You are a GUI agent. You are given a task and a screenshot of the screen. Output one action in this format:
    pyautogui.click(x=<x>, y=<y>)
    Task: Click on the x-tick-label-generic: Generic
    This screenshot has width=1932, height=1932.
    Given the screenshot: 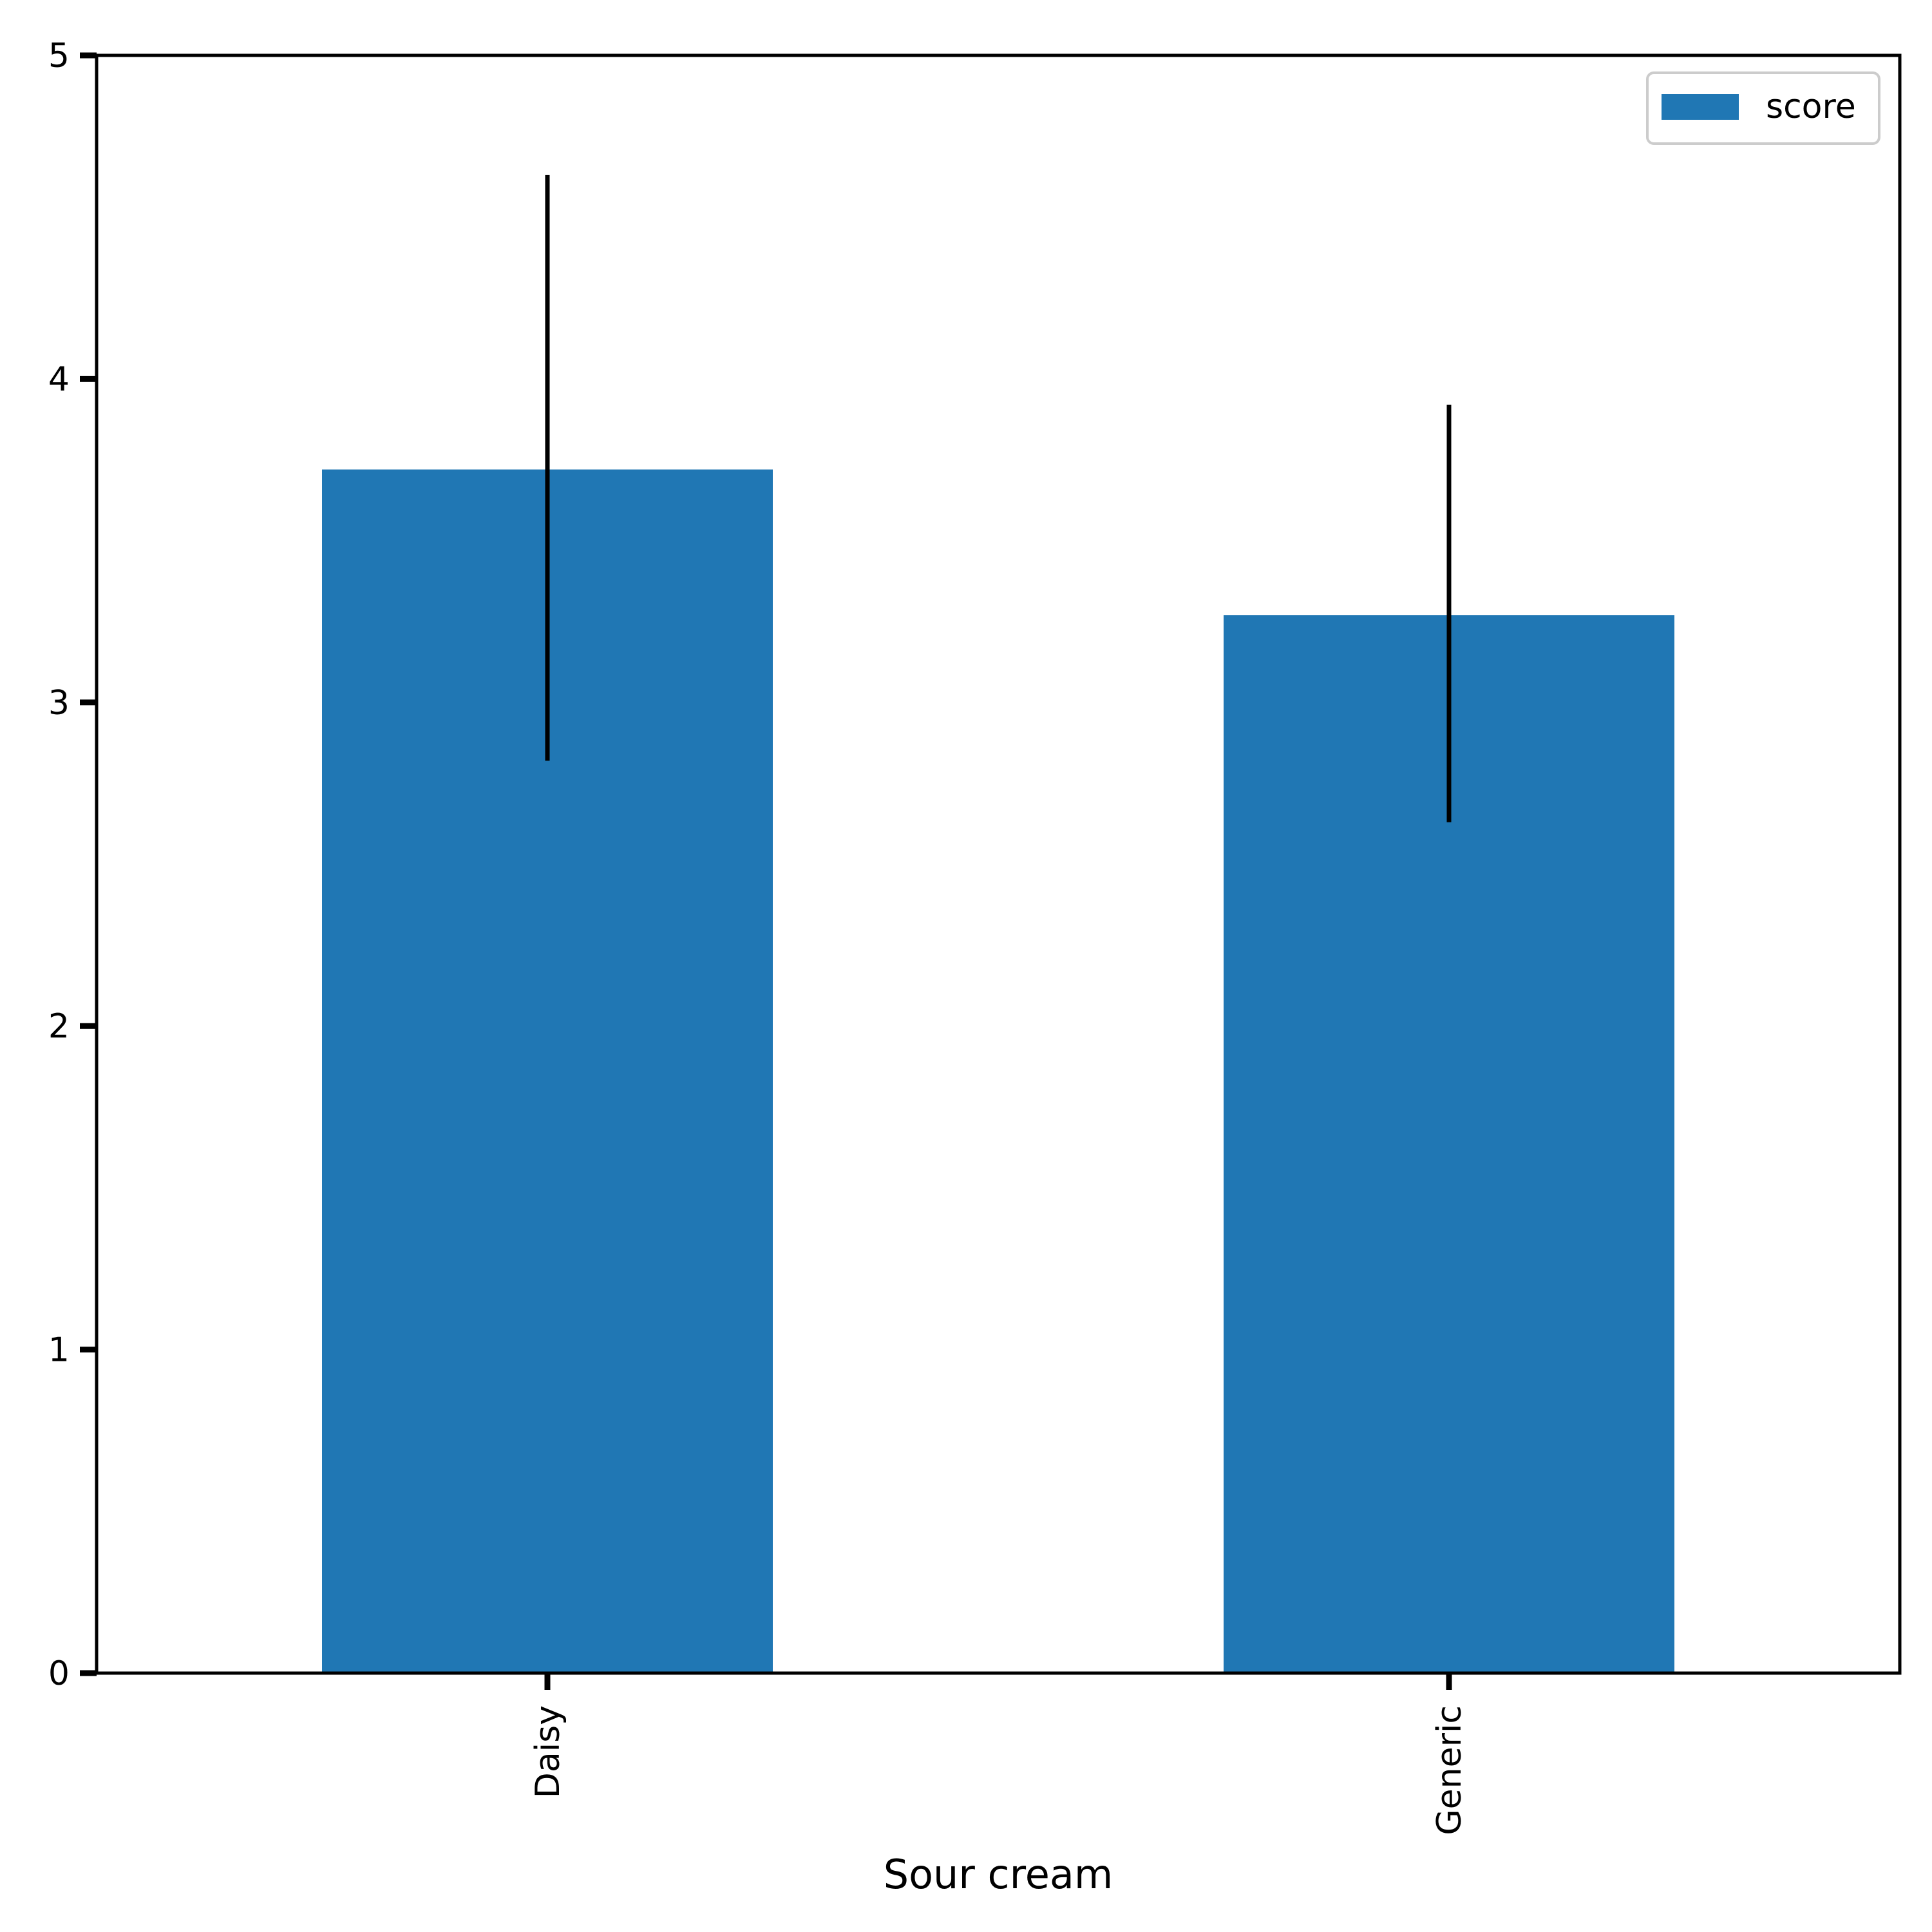 What is the action you would take?
    pyautogui.click(x=1449, y=1770)
    